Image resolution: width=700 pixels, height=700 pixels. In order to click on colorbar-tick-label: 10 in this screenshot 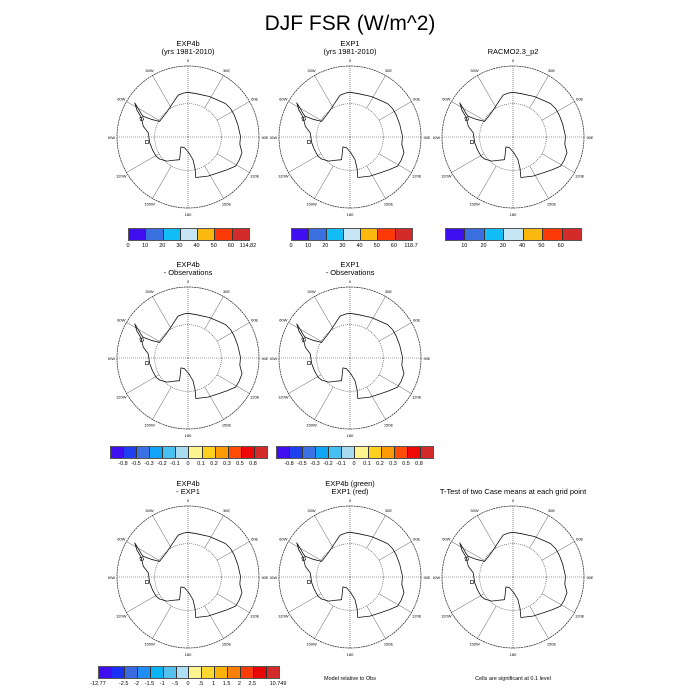, I will do `click(464, 246)`.